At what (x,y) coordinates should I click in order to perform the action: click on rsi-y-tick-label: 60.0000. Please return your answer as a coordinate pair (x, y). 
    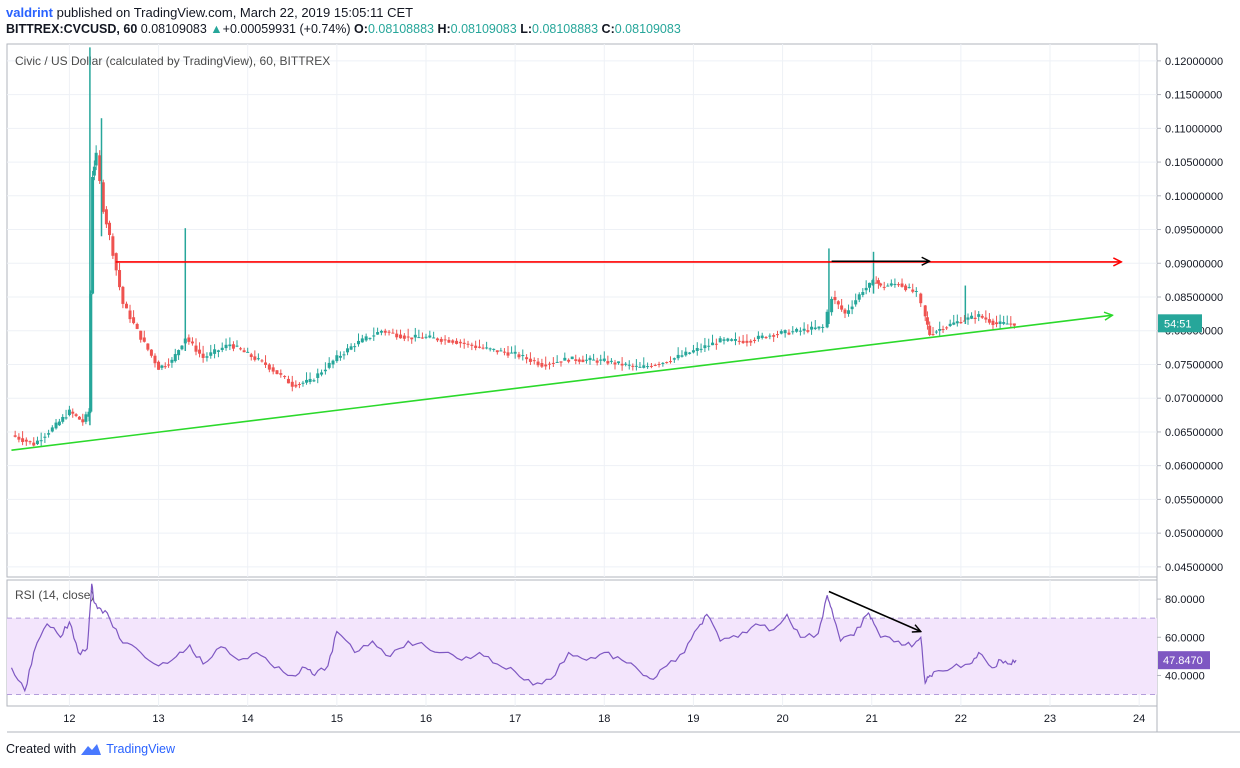
    Looking at the image, I should click on (1185, 638).